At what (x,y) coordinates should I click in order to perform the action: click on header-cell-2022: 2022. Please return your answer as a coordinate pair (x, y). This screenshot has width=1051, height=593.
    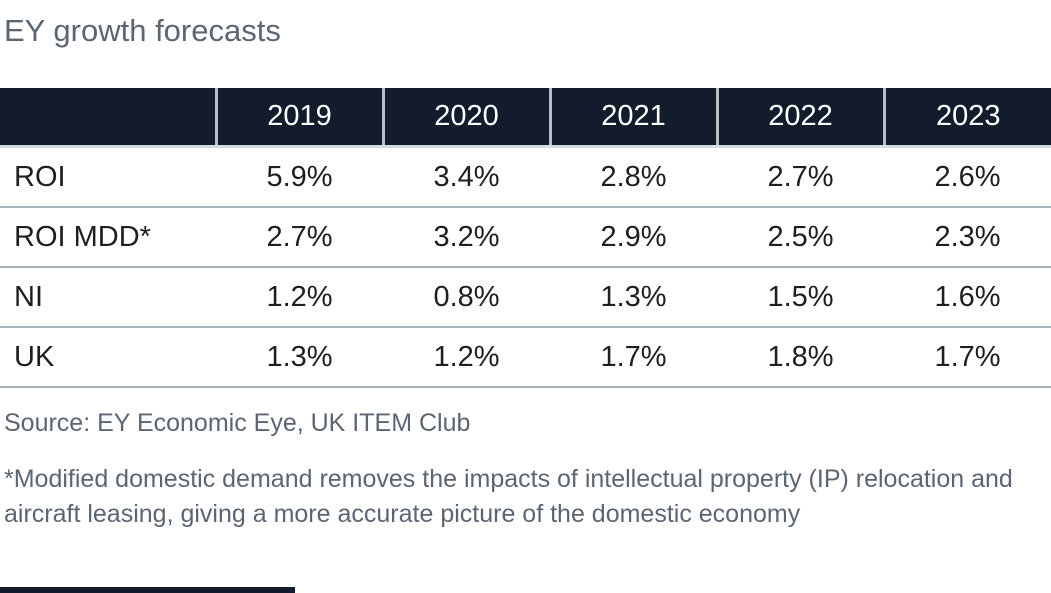
    Looking at the image, I should click on (799, 118).